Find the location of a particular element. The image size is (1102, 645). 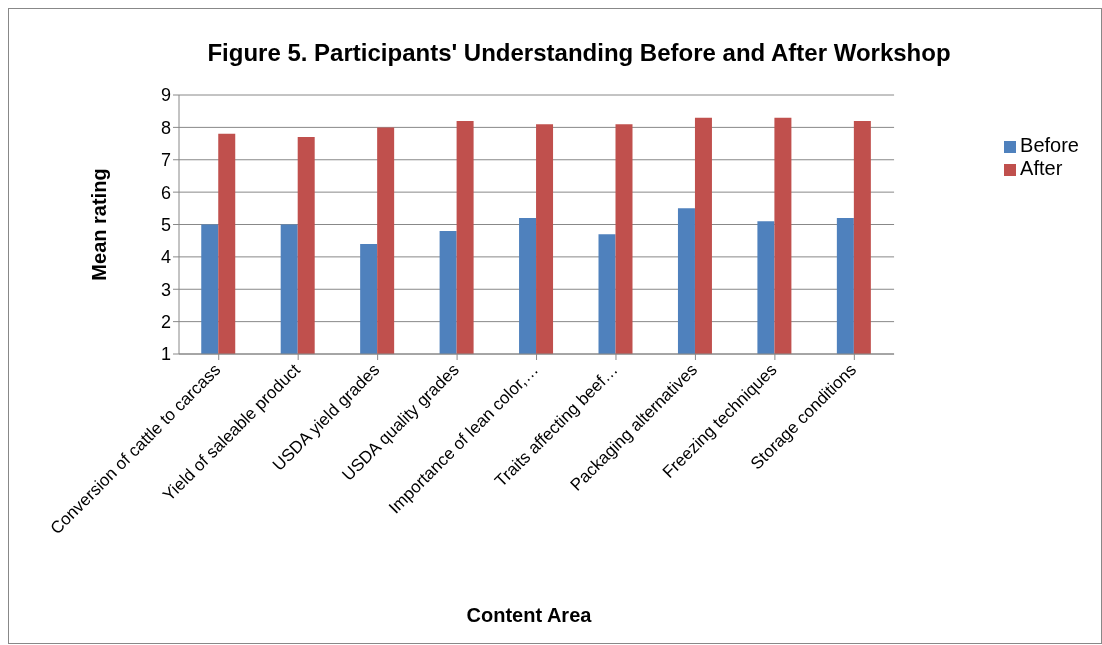

y-tick-label: 8 is located at coordinates (165, 127).